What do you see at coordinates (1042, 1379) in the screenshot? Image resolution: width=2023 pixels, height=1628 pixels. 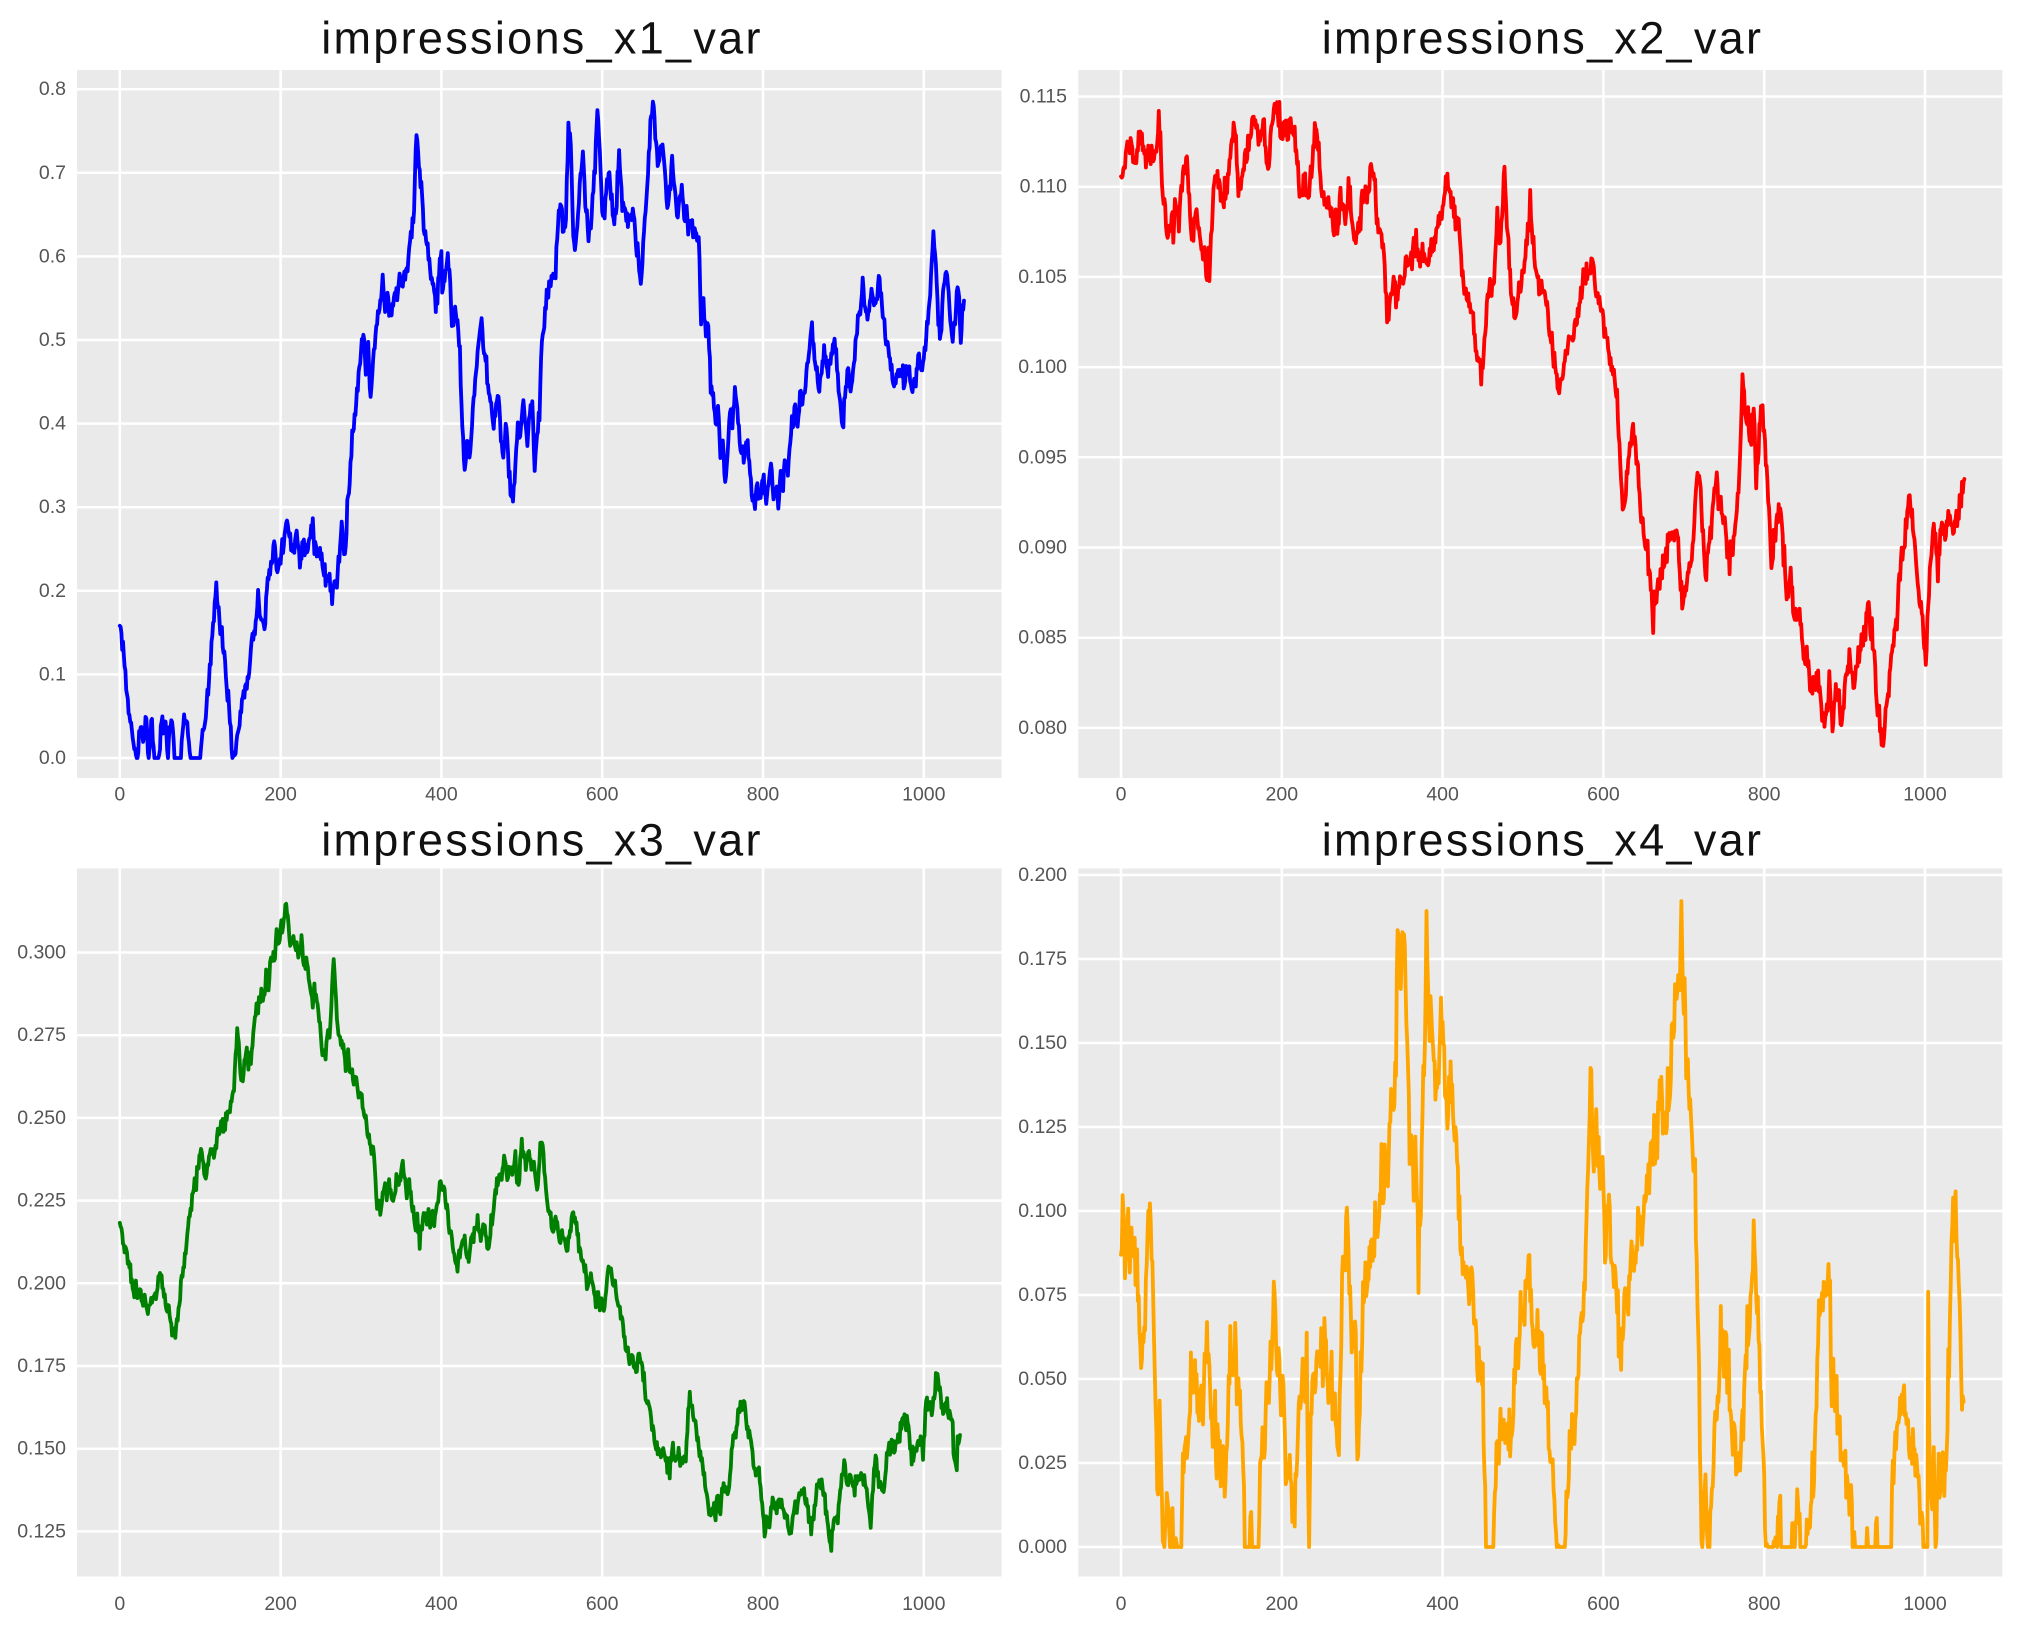 I see `svg-text: 0.050` at bounding box center [1042, 1379].